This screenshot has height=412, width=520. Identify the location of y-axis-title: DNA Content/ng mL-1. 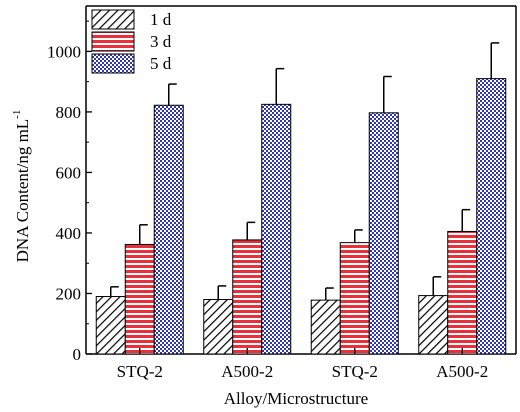
(21, 186).